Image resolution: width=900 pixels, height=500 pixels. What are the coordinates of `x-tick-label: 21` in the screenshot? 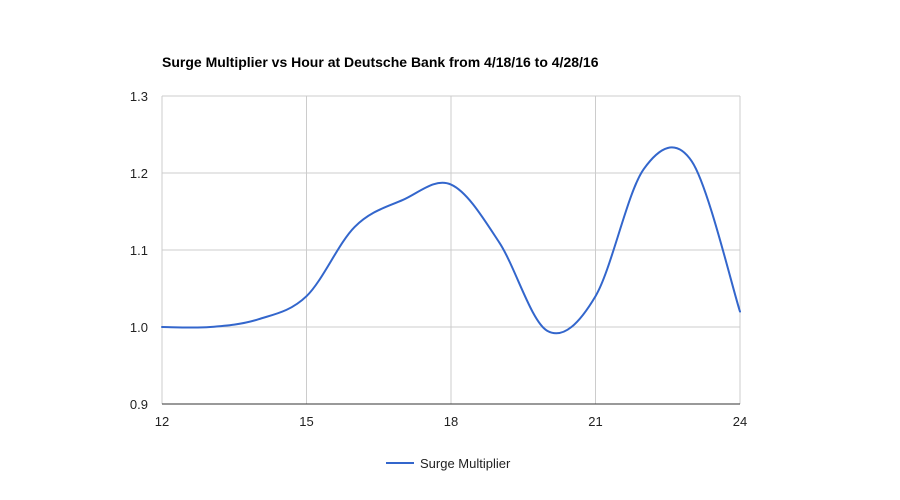 It's located at (595, 421).